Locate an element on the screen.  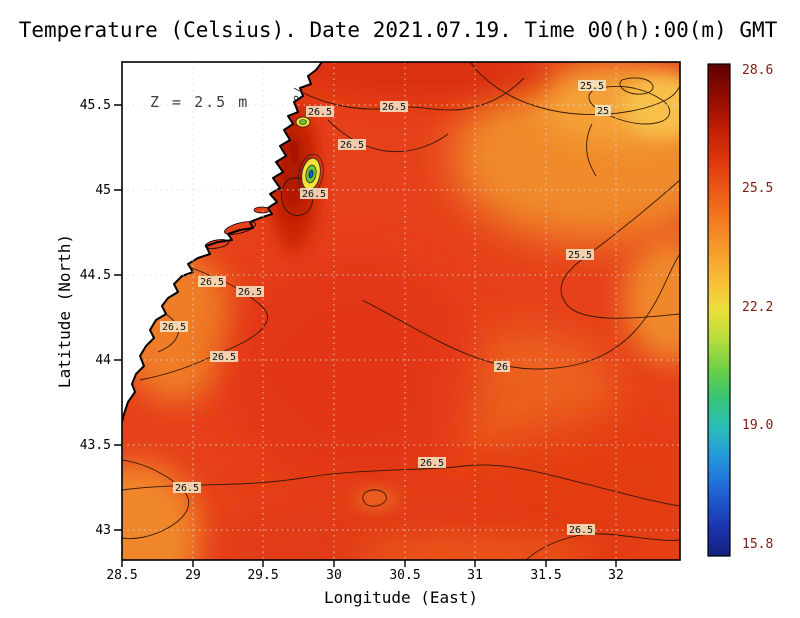
colorbar-tick-label: 19.0 is located at coordinates (757, 425).